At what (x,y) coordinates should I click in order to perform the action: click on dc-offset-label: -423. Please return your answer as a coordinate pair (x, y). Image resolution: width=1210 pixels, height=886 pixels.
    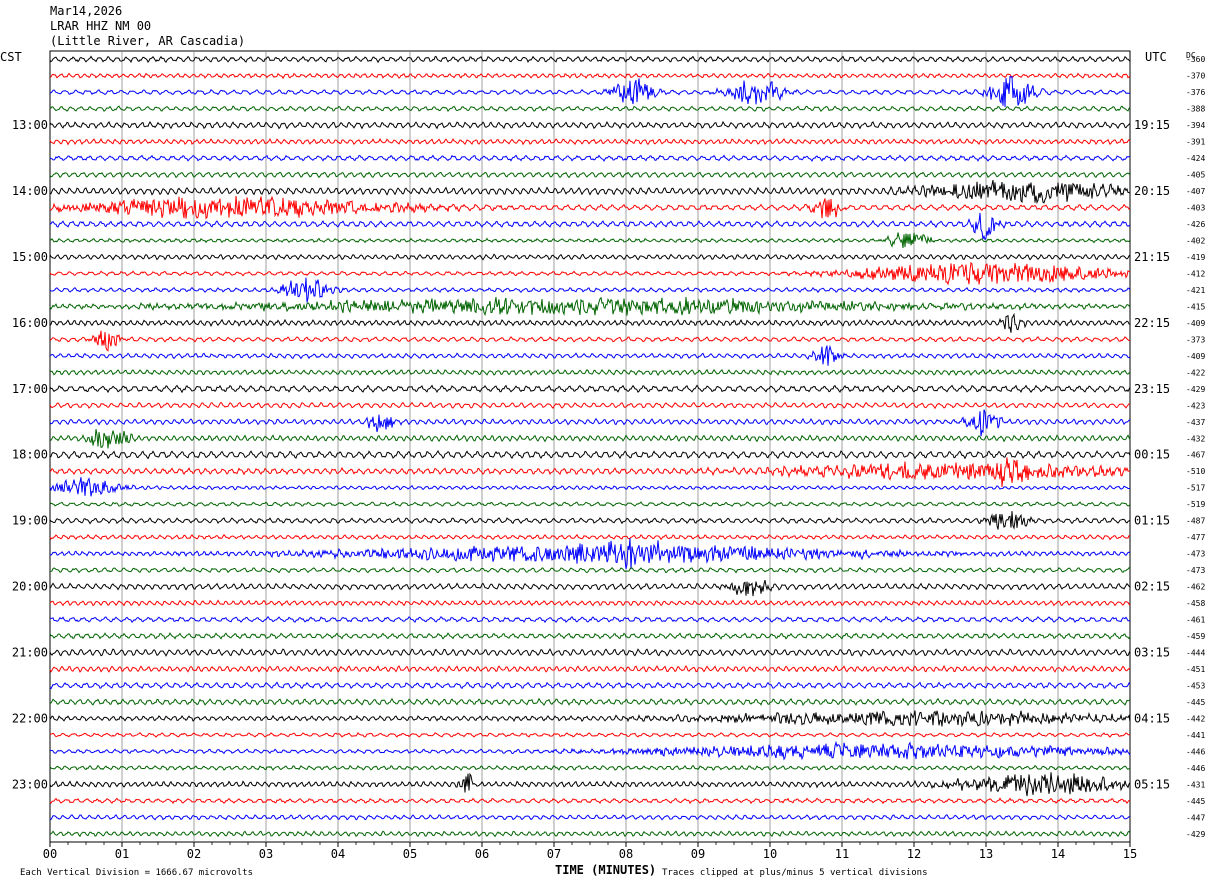
    Looking at the image, I should click on (1195, 405).